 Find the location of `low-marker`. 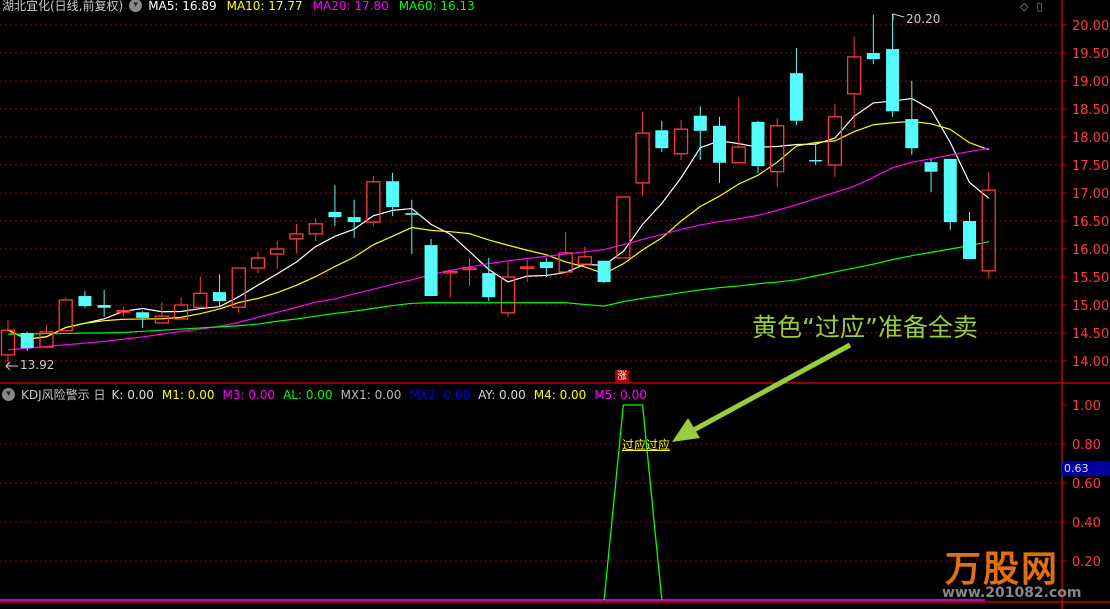

low-marker is located at coordinates (11, 366).